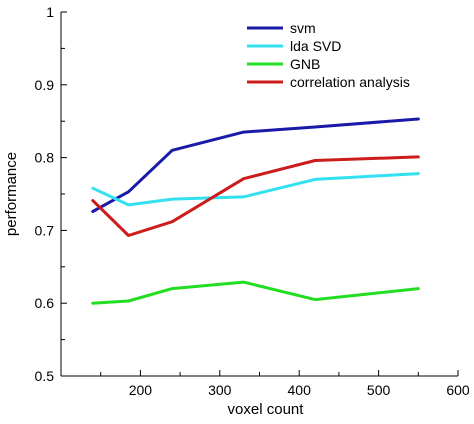 The height and width of the screenshot is (424, 474). I want to click on y-tick-label: 0.7, so click(45, 230).